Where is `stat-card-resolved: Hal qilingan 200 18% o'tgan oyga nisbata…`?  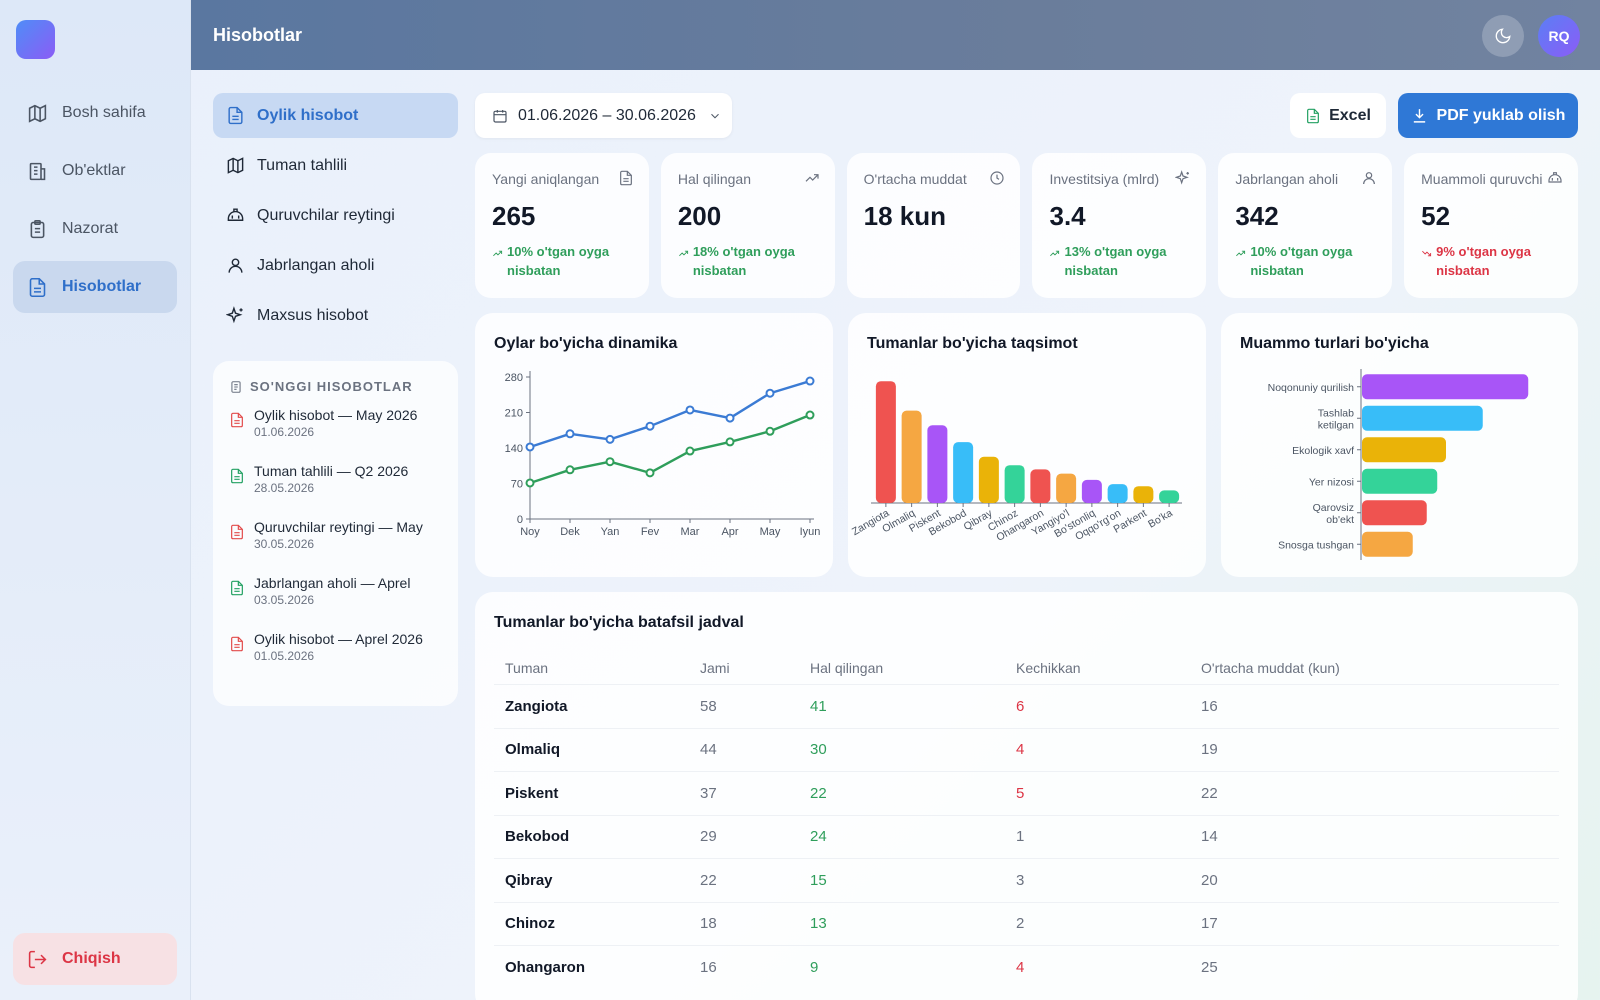
stat-card-resolved: Hal qilingan 200 18% o'tgan oyga nisbata… is located at coordinates (747, 225).